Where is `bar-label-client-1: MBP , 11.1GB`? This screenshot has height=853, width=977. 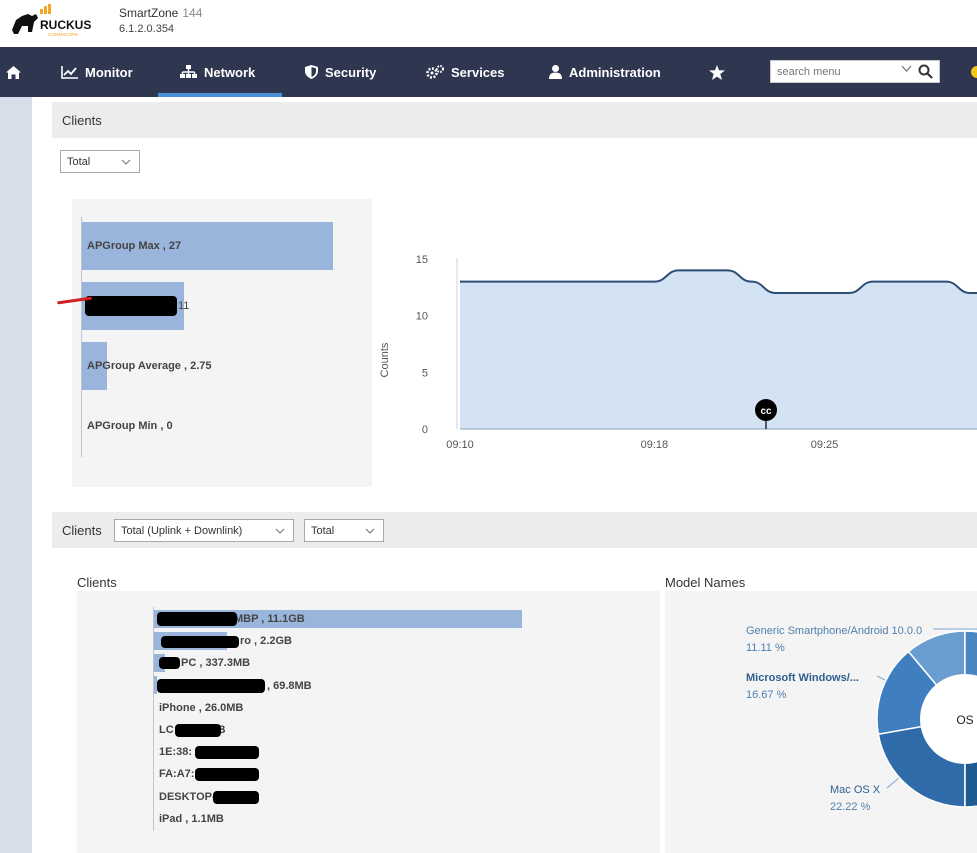 bar-label-client-1: MBP , 11.1GB is located at coordinates (269, 619).